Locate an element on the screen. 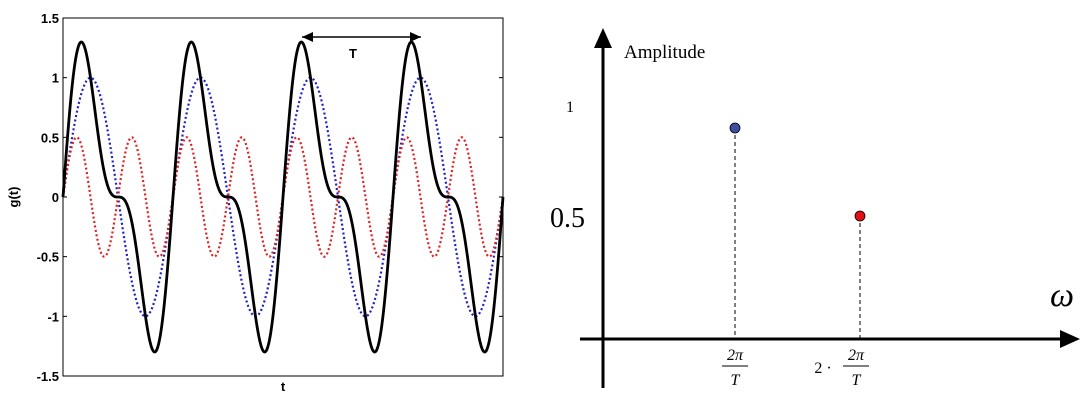 The height and width of the screenshot is (398, 1087). ytick-label: 0.5 is located at coordinates (50, 137).